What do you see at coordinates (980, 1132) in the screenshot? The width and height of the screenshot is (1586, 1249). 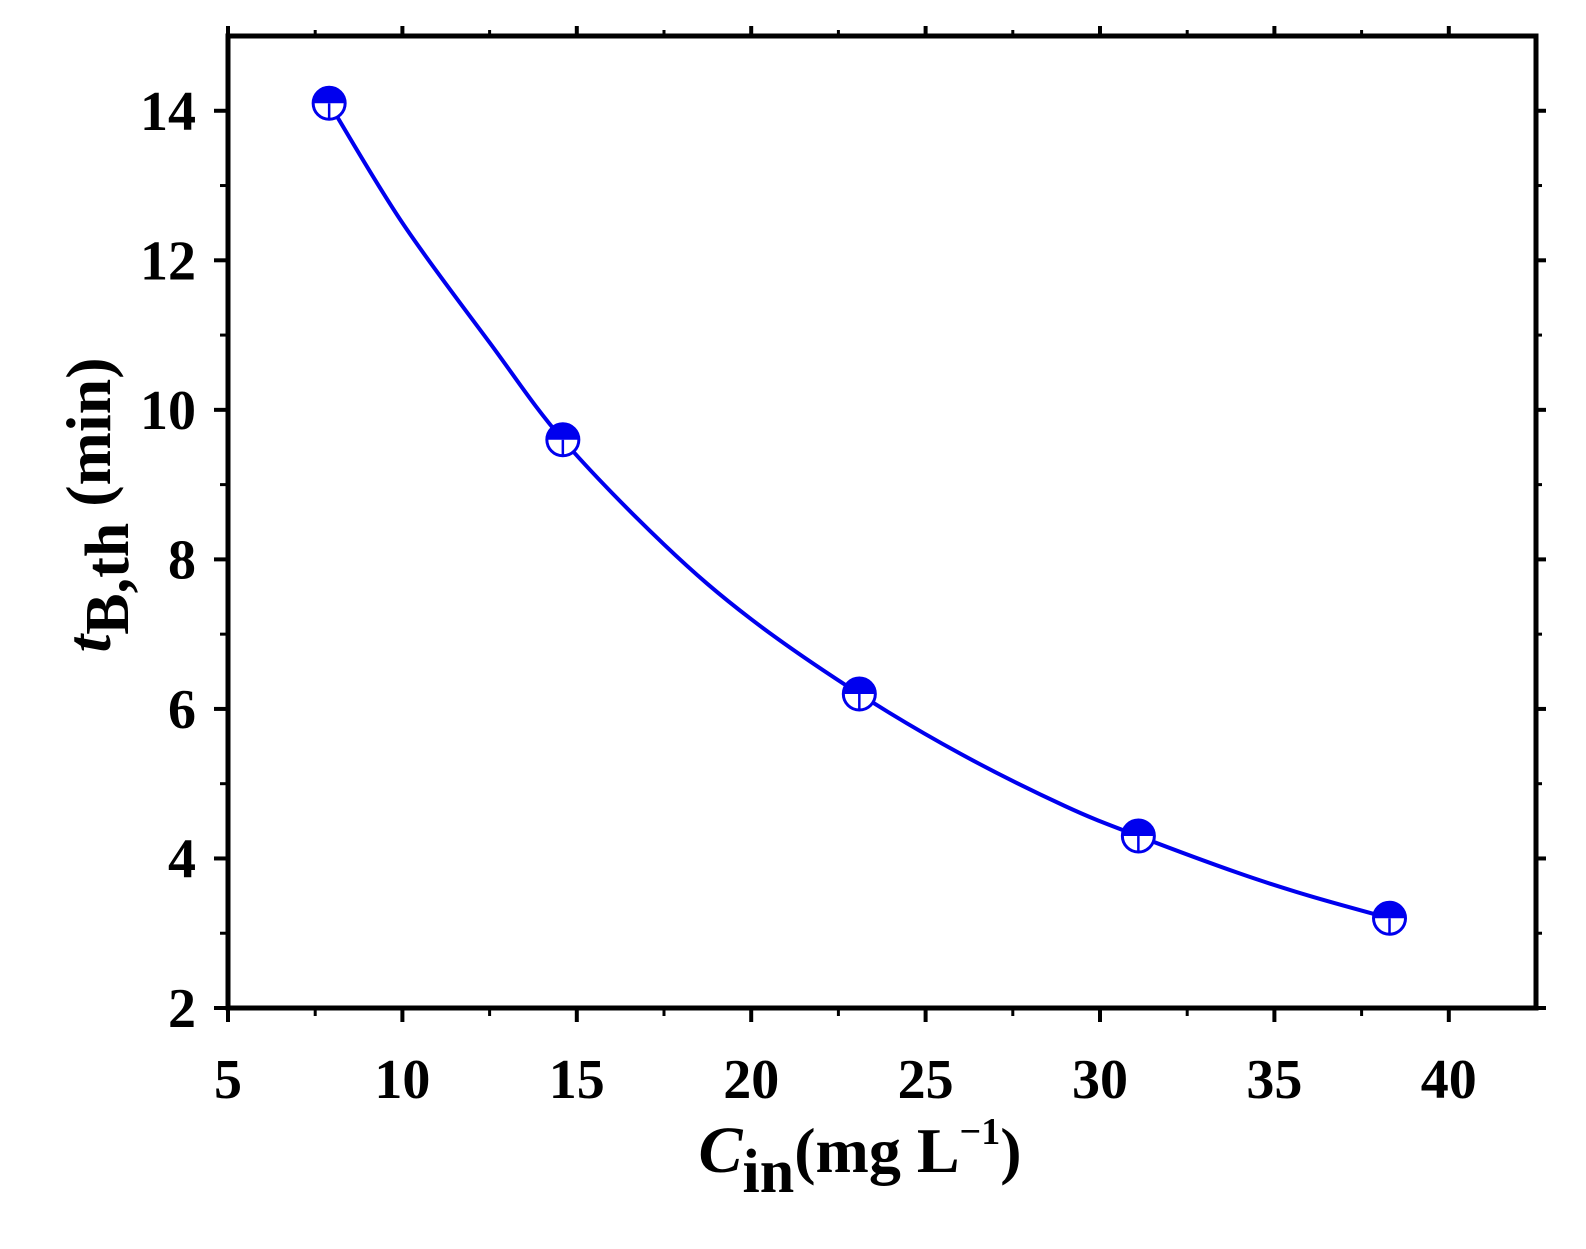 I see `x-axis-superscript: −1` at bounding box center [980, 1132].